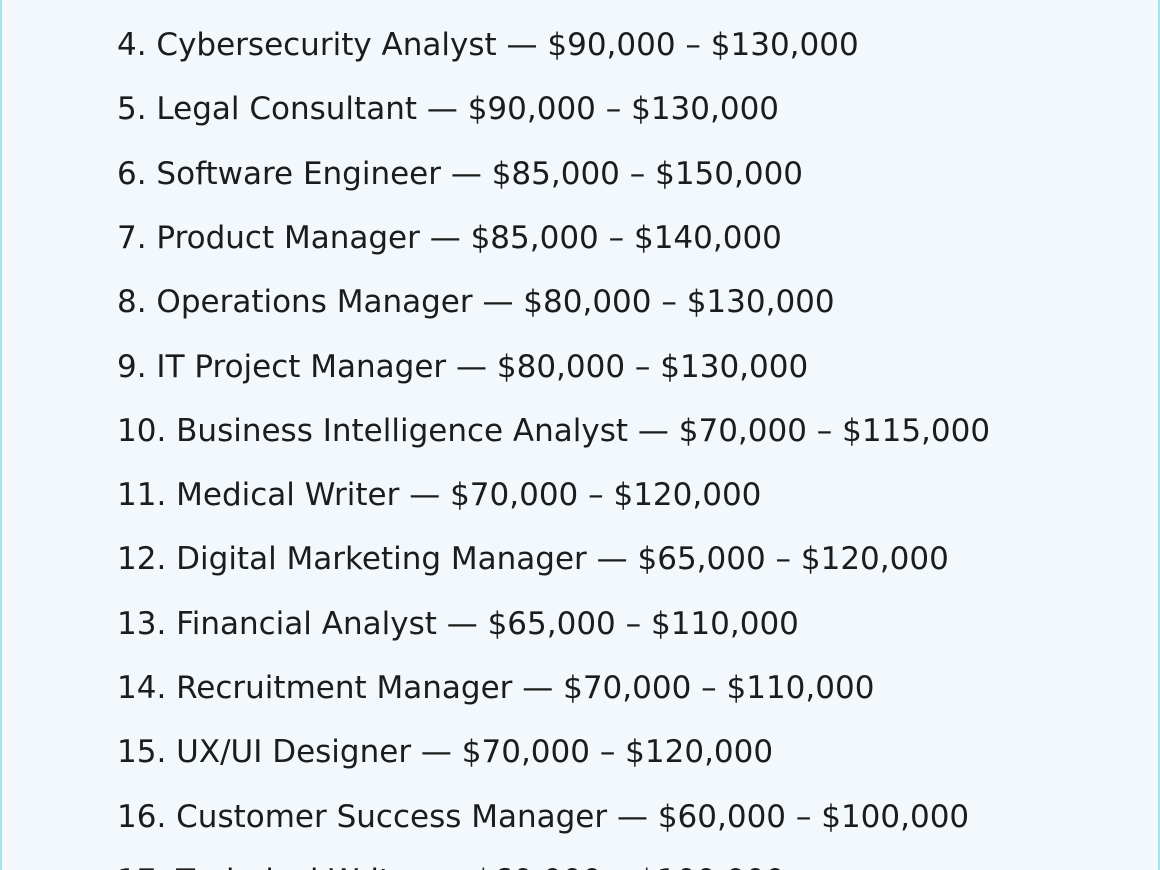 Image resolution: width=1160 pixels, height=870 pixels. What do you see at coordinates (439, 495) in the screenshot?
I see `list-item: 11. Medical Writer — $70,000 – $120,000` at bounding box center [439, 495].